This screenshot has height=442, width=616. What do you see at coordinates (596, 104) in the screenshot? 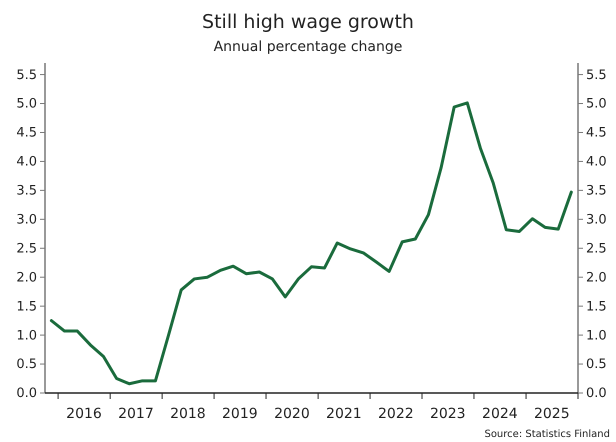
I see `y2-tick-label: 5.0` at bounding box center [596, 104].